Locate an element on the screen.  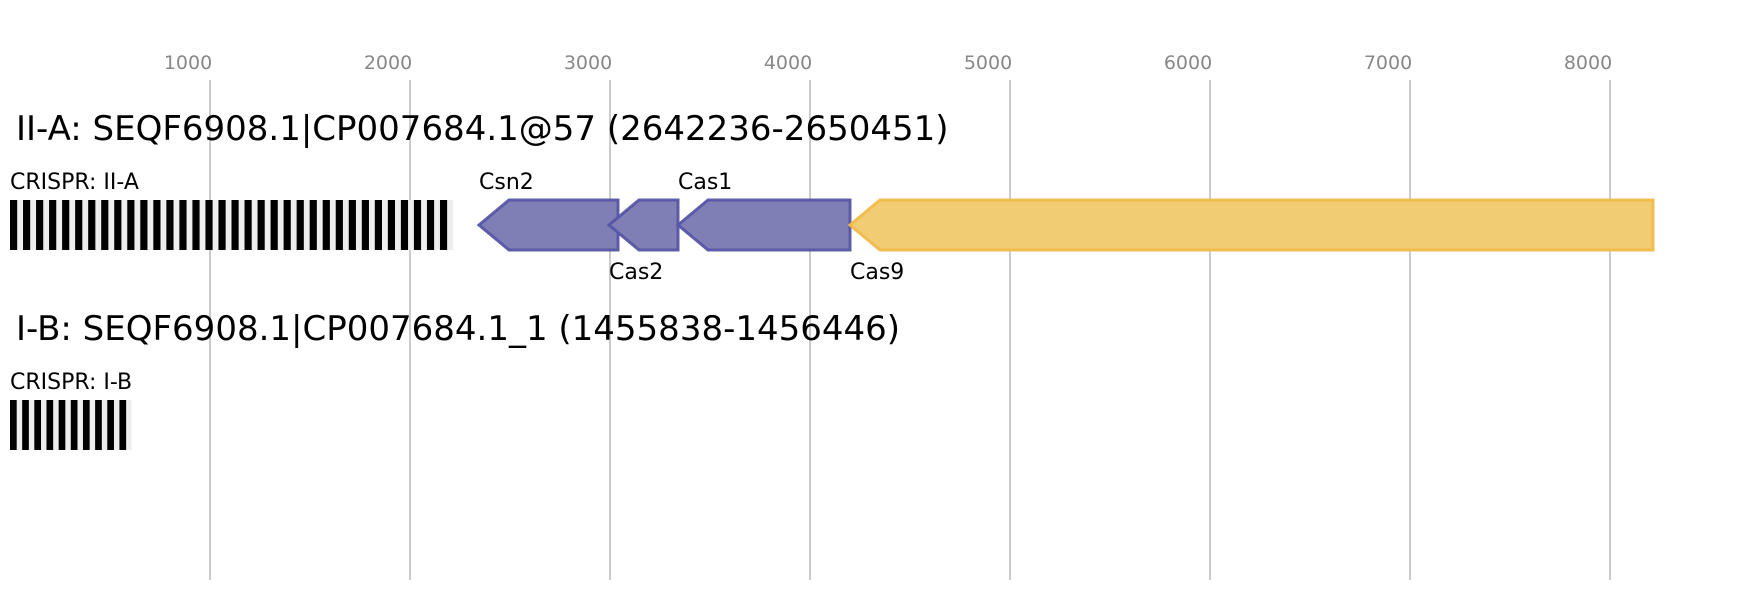
gene-cas9 is located at coordinates (1251, 225).